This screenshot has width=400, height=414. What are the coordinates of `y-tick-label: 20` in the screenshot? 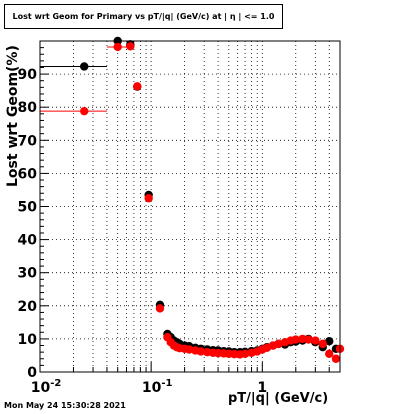 It's located at (28, 307).